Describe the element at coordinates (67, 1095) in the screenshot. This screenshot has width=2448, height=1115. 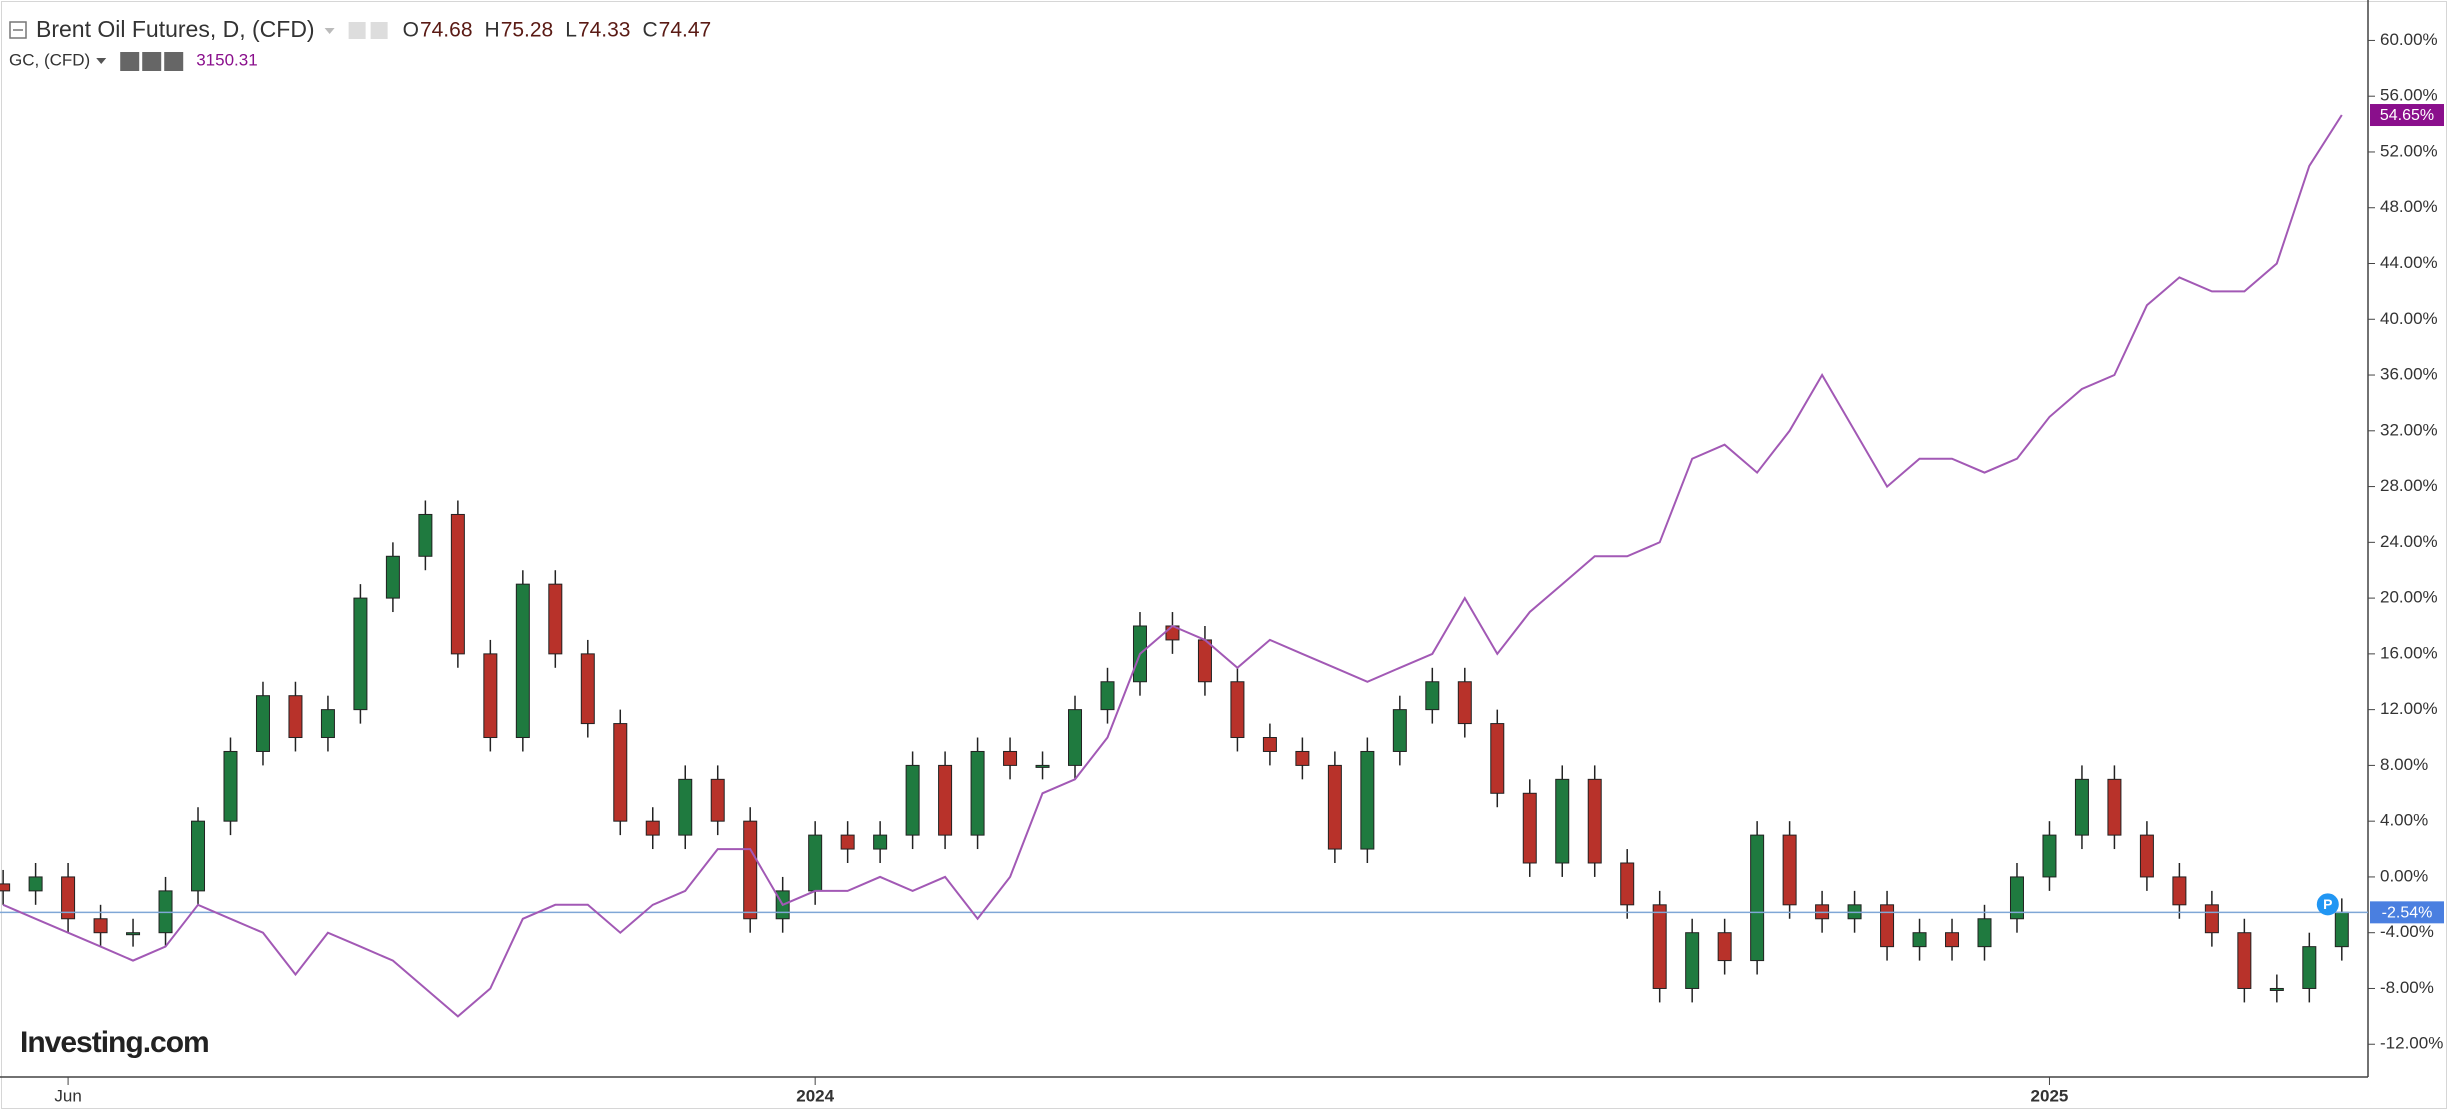
I see `x-tick-label: Jun` at that location.